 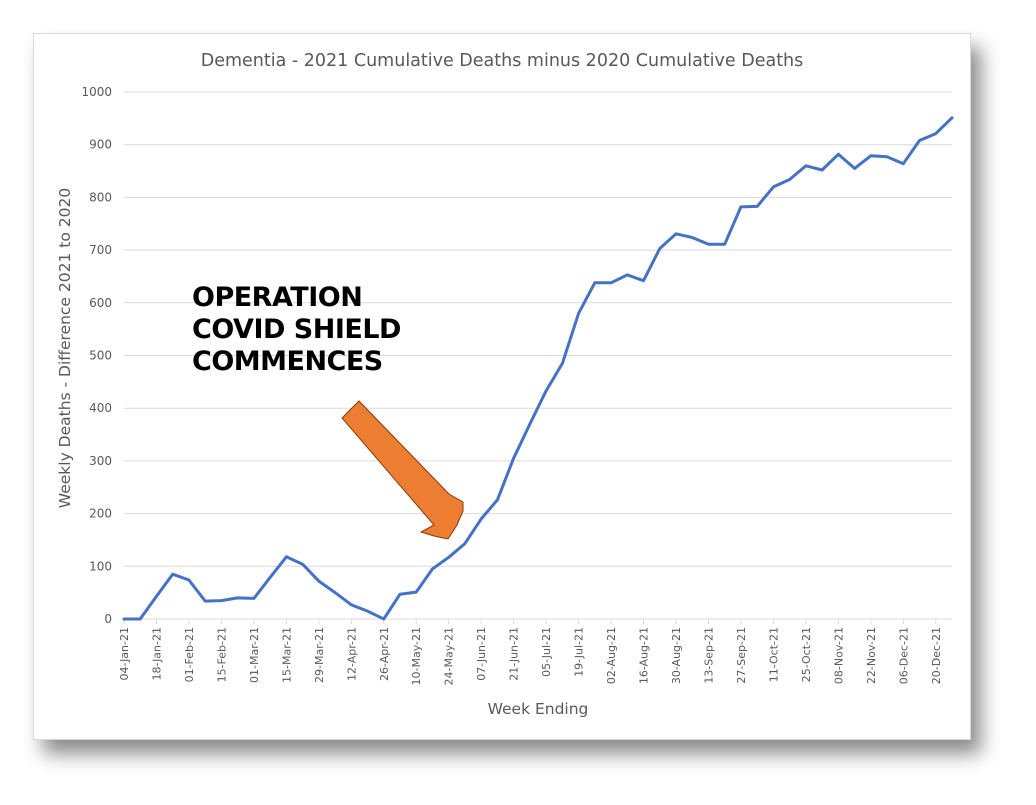 What do you see at coordinates (351, 654) in the screenshot?
I see `x-tick-label: 12-Apr-21` at bounding box center [351, 654].